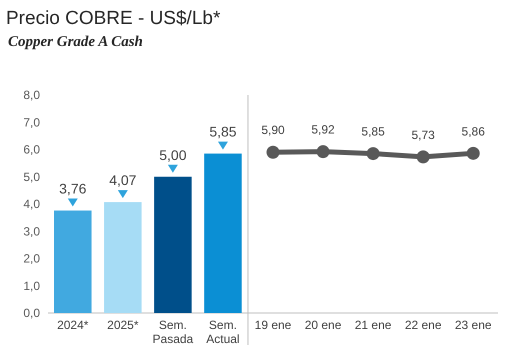 This screenshot has height=348, width=511. I want to click on y-tick-label: 5,0, so click(31, 177).